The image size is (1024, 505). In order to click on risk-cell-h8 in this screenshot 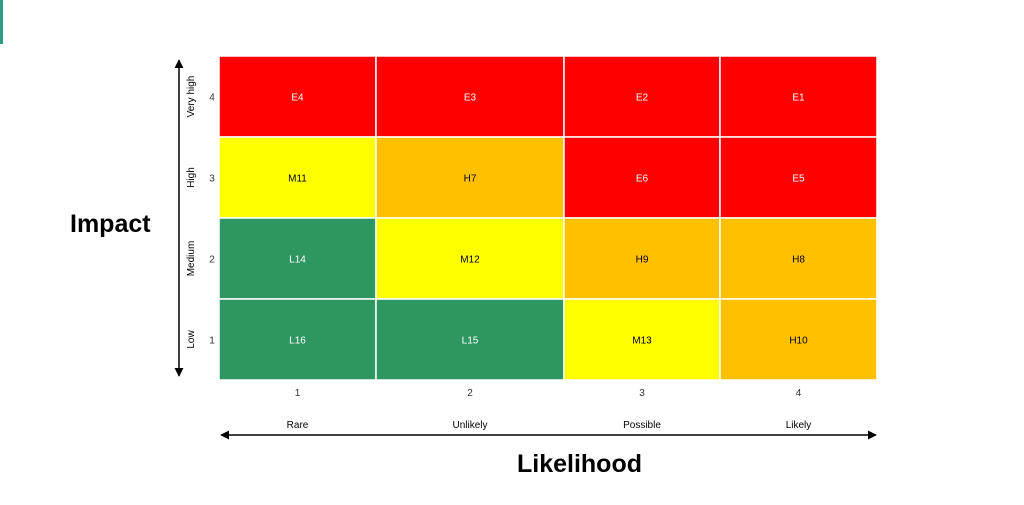, I will do `click(798, 258)`.